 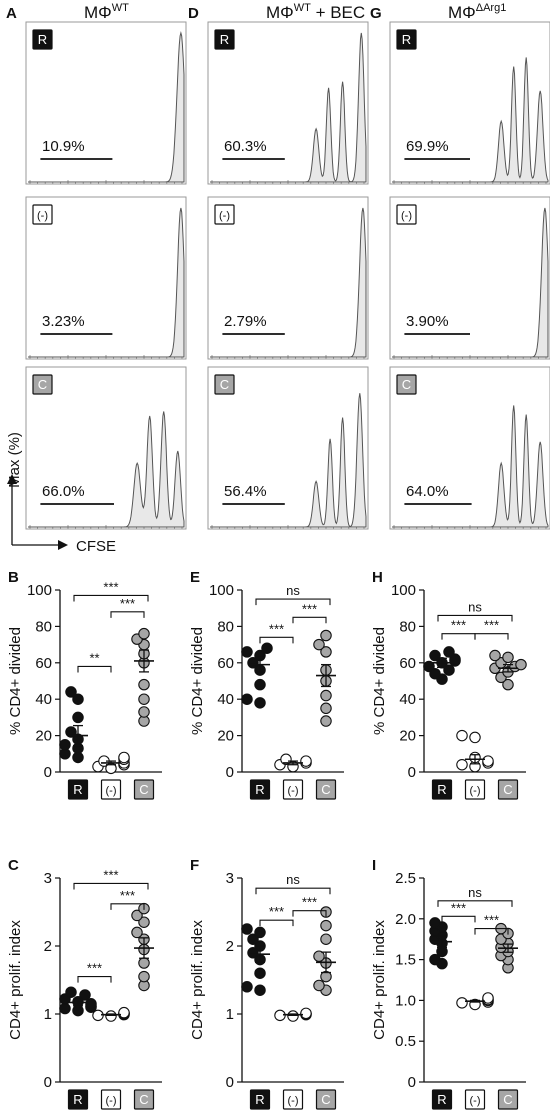 What do you see at coordinates (15, 980) in the screenshot?
I see `y-axis-label: CD4+ prolif. index` at bounding box center [15, 980].